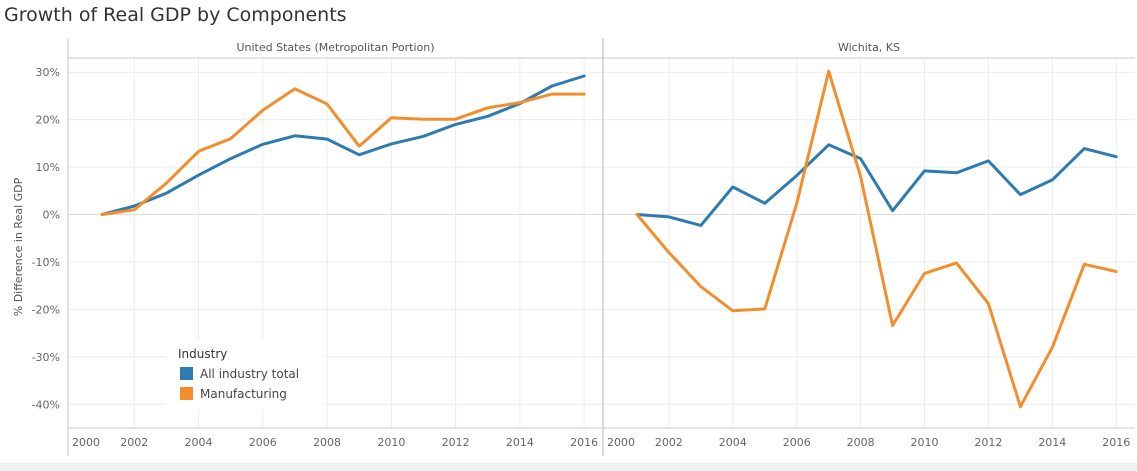 The height and width of the screenshot is (471, 1137). I want to click on y-axis-ticks: 30% 20% 10% 0% -10% -20% -30% -40%, so click(46, 238).